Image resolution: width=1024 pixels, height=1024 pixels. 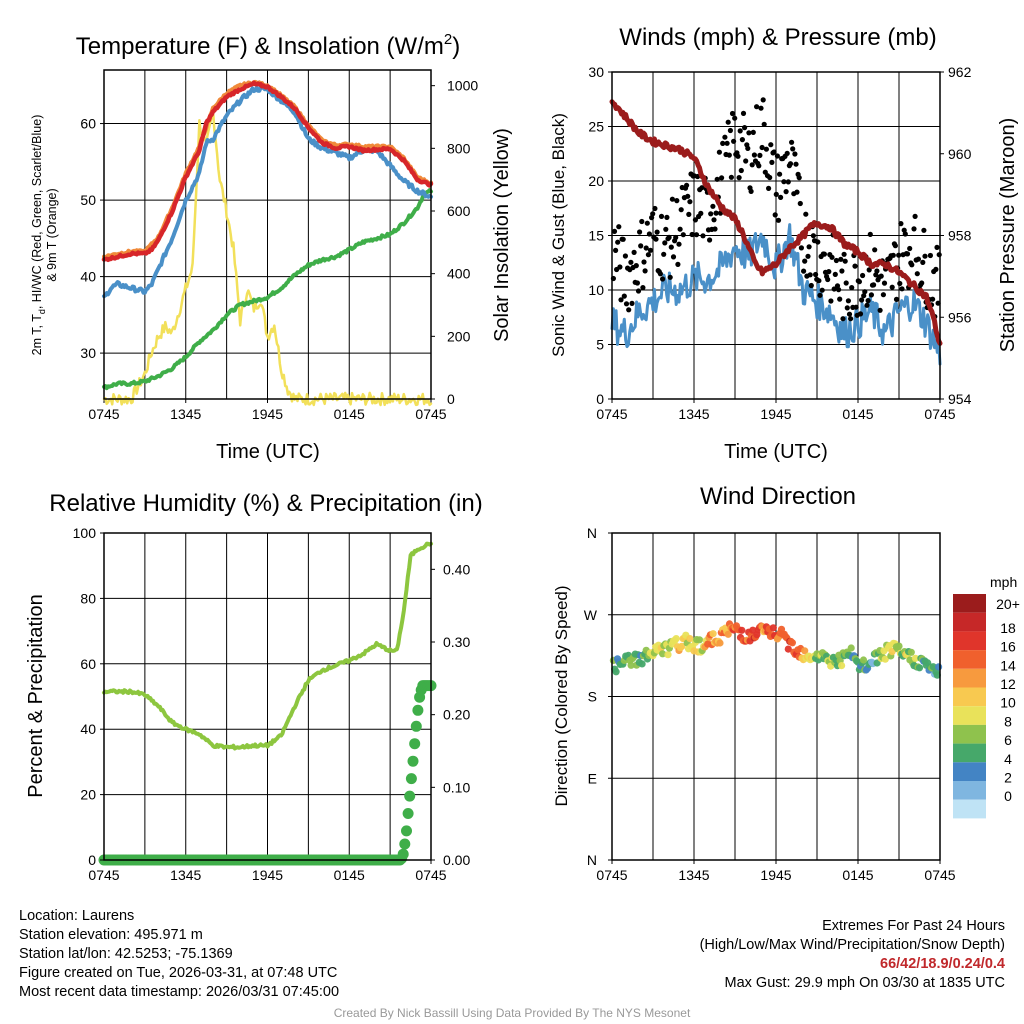 What do you see at coordinates (267, 696) in the screenshot?
I see `plot-frame` at bounding box center [267, 696].